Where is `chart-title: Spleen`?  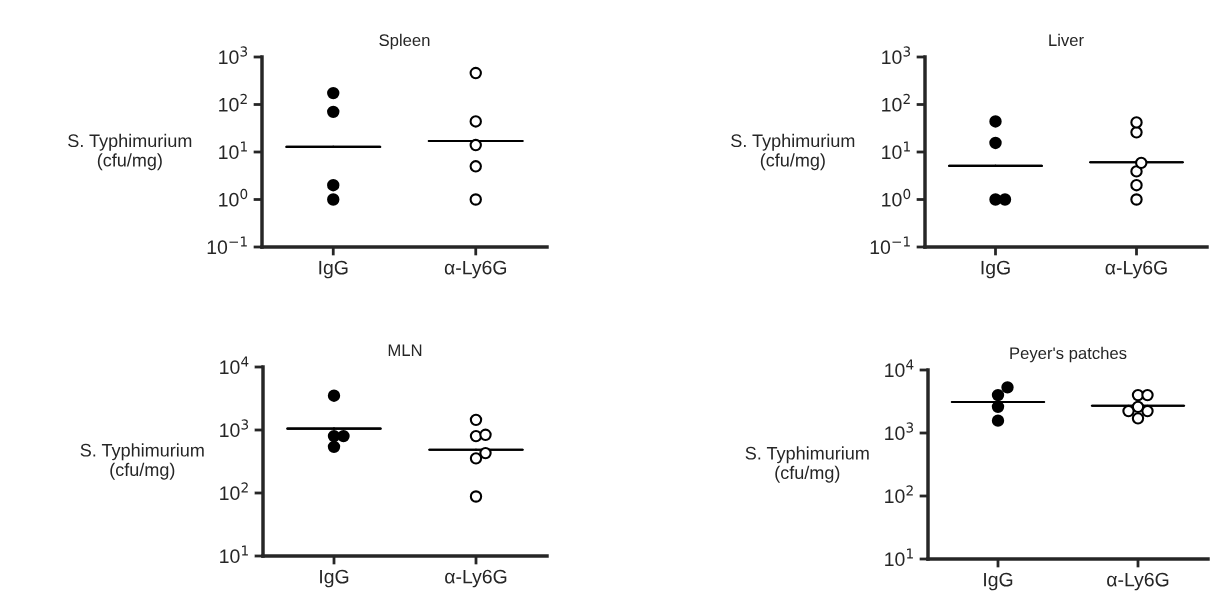
chart-title: Spleen is located at coordinates (404, 41).